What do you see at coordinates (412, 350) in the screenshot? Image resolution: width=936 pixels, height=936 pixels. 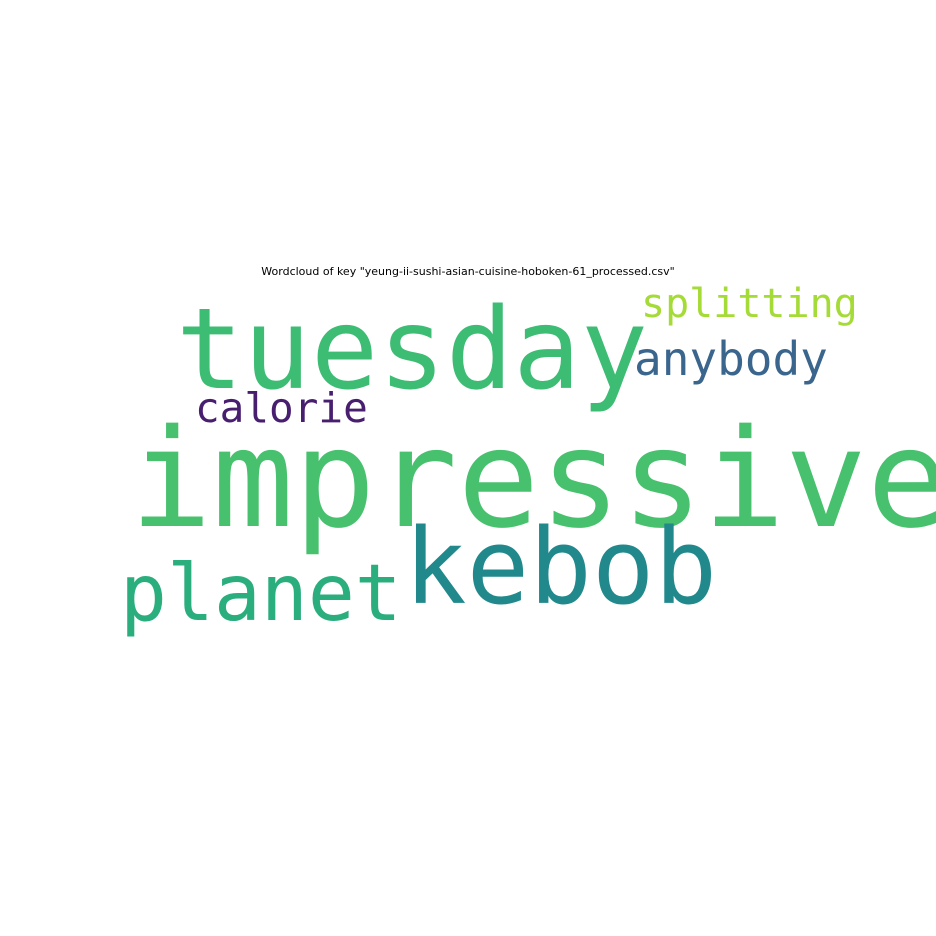 I see `word-tuesday: tuesday` at bounding box center [412, 350].